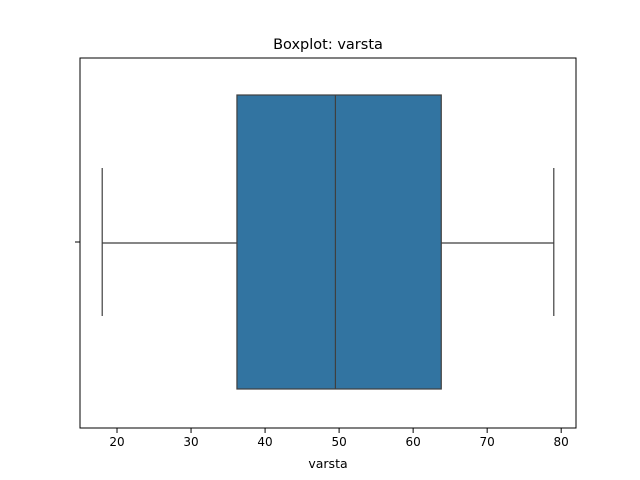 The height and width of the screenshot is (480, 640). I want to click on x-tick-label: 60, so click(412, 442).